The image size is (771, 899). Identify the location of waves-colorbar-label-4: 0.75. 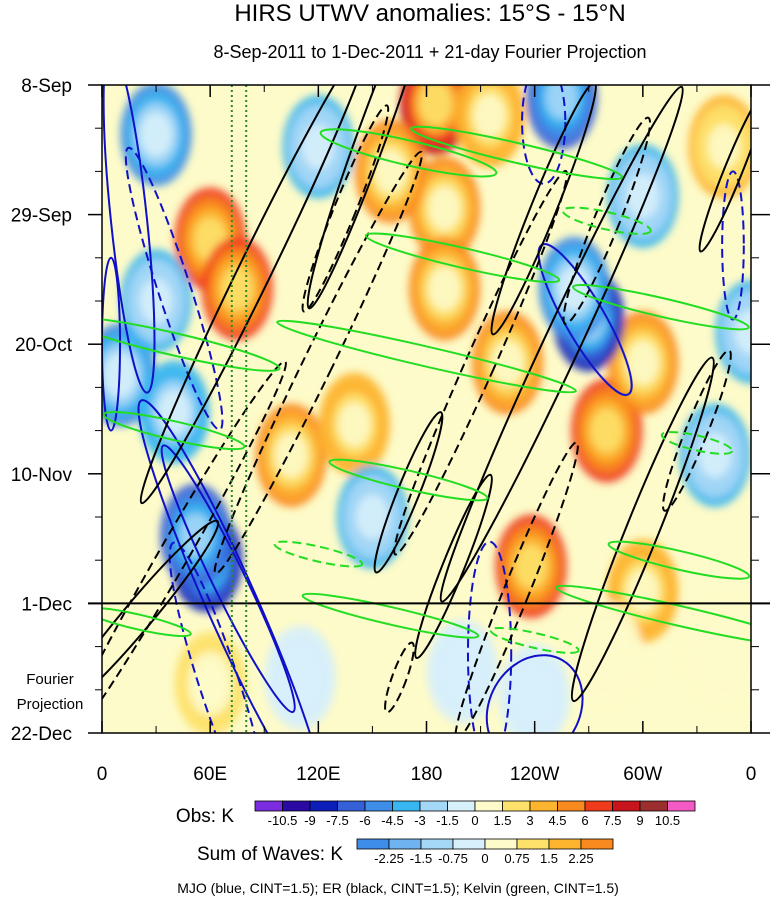
(516, 858).